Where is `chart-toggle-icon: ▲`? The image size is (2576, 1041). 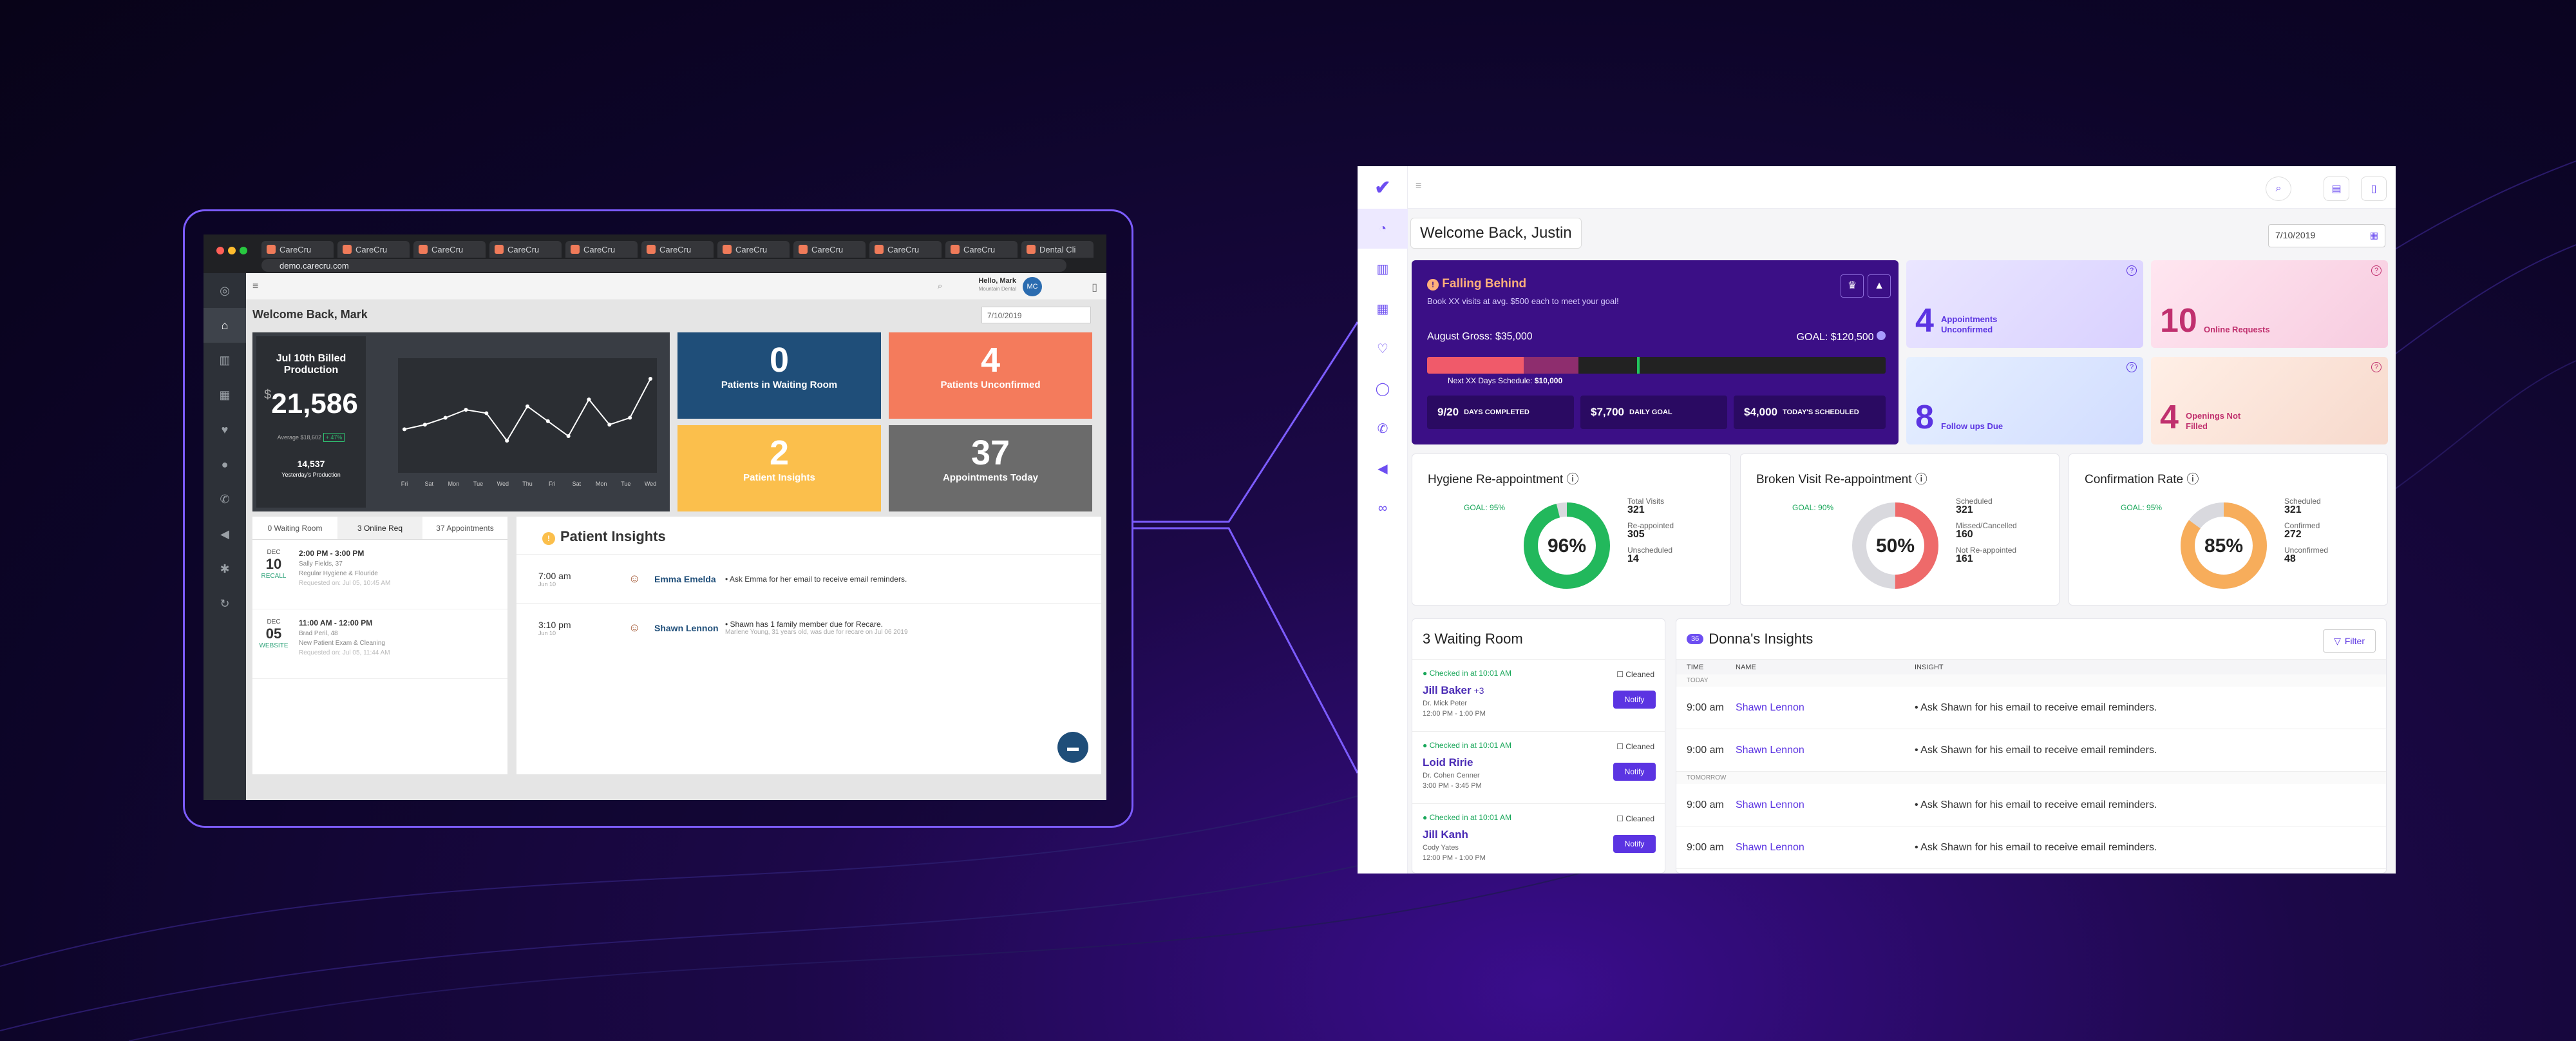 chart-toggle-icon: ▲ is located at coordinates (1880, 286).